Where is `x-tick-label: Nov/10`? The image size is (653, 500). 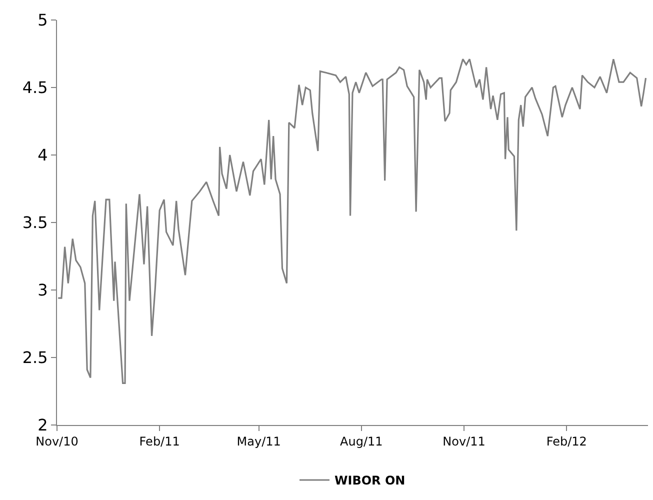
x-tick-label: Nov/10 is located at coordinates (57, 441).